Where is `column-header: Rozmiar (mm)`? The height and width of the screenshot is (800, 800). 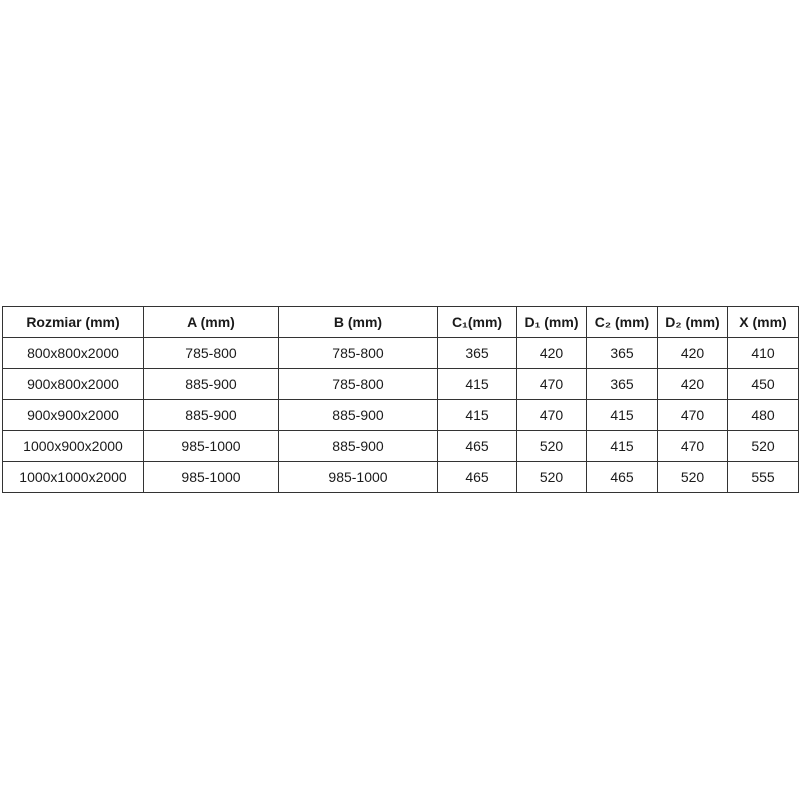 column-header: Rozmiar (mm) is located at coordinates (73, 322).